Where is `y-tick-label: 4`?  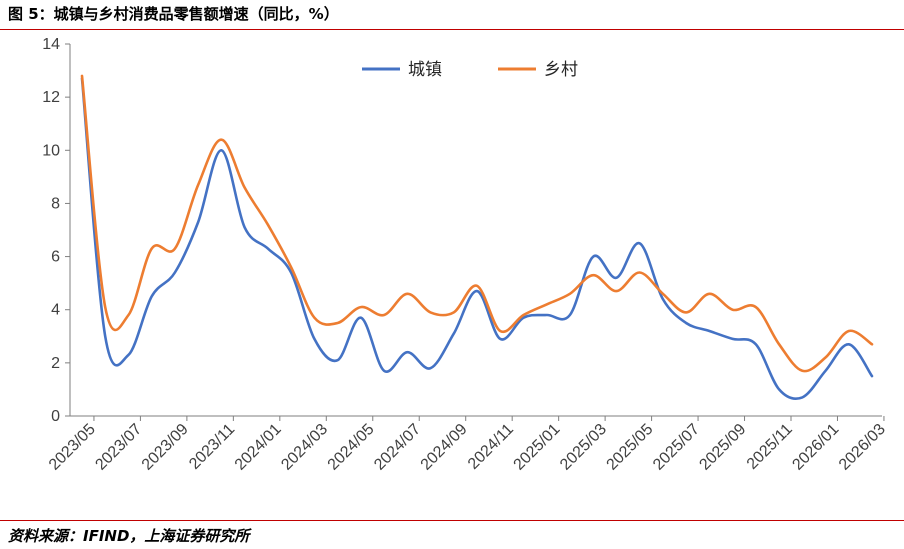 y-tick-label: 4 is located at coordinates (55, 310).